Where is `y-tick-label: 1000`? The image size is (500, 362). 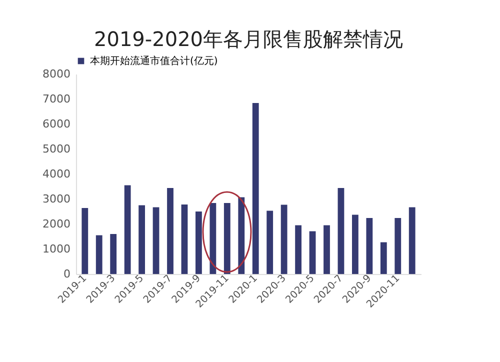 y-tick-label: 1000 is located at coordinates (56, 249).